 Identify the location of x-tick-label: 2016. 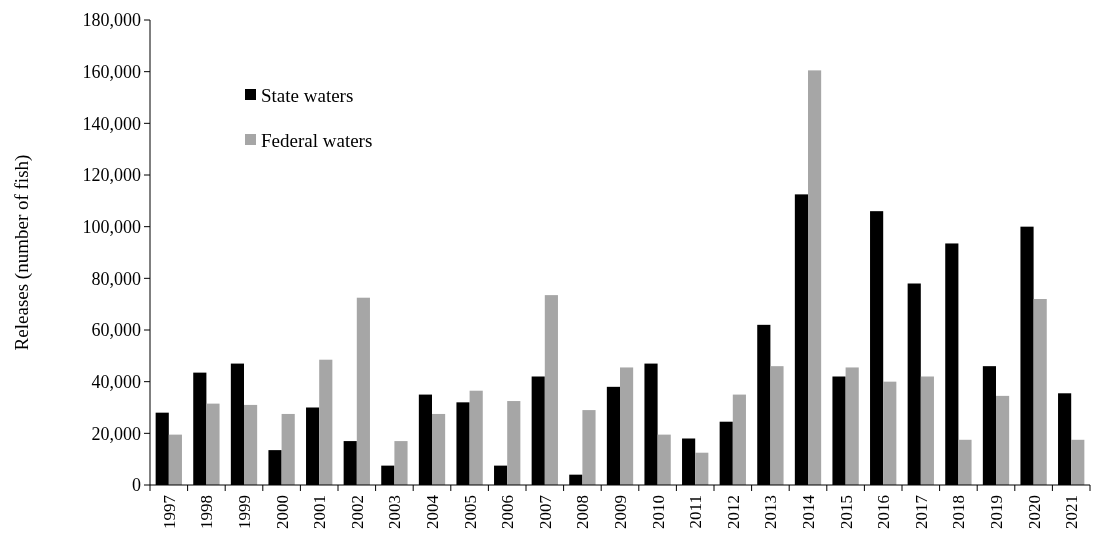
(884, 512).